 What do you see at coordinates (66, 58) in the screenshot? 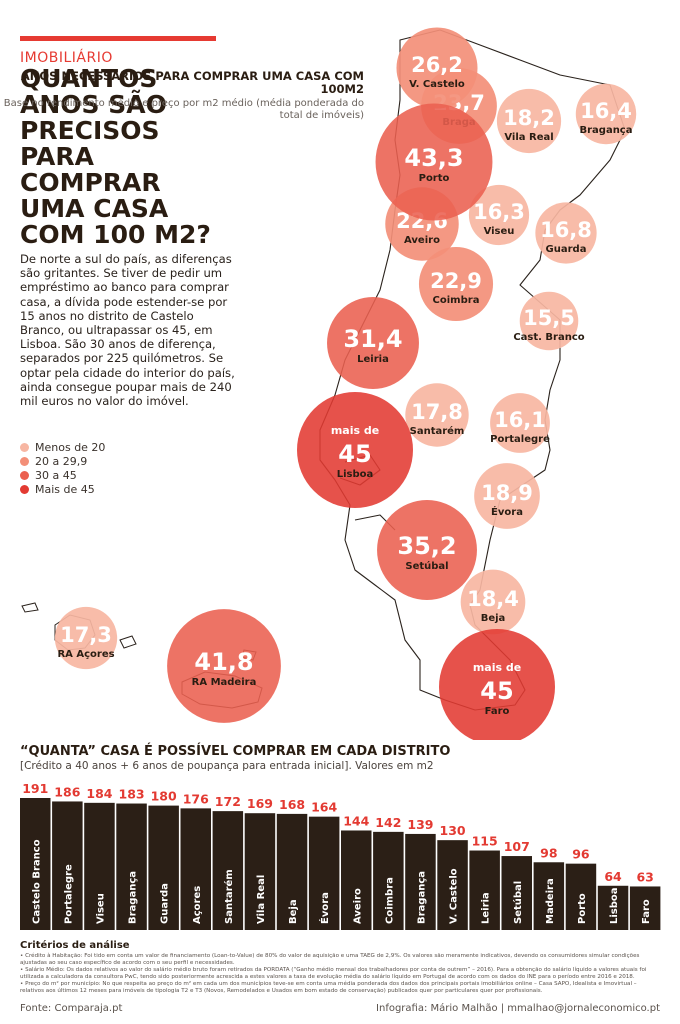
I see `section-kicker: IMOBILIÁRIO` at bounding box center [66, 58].